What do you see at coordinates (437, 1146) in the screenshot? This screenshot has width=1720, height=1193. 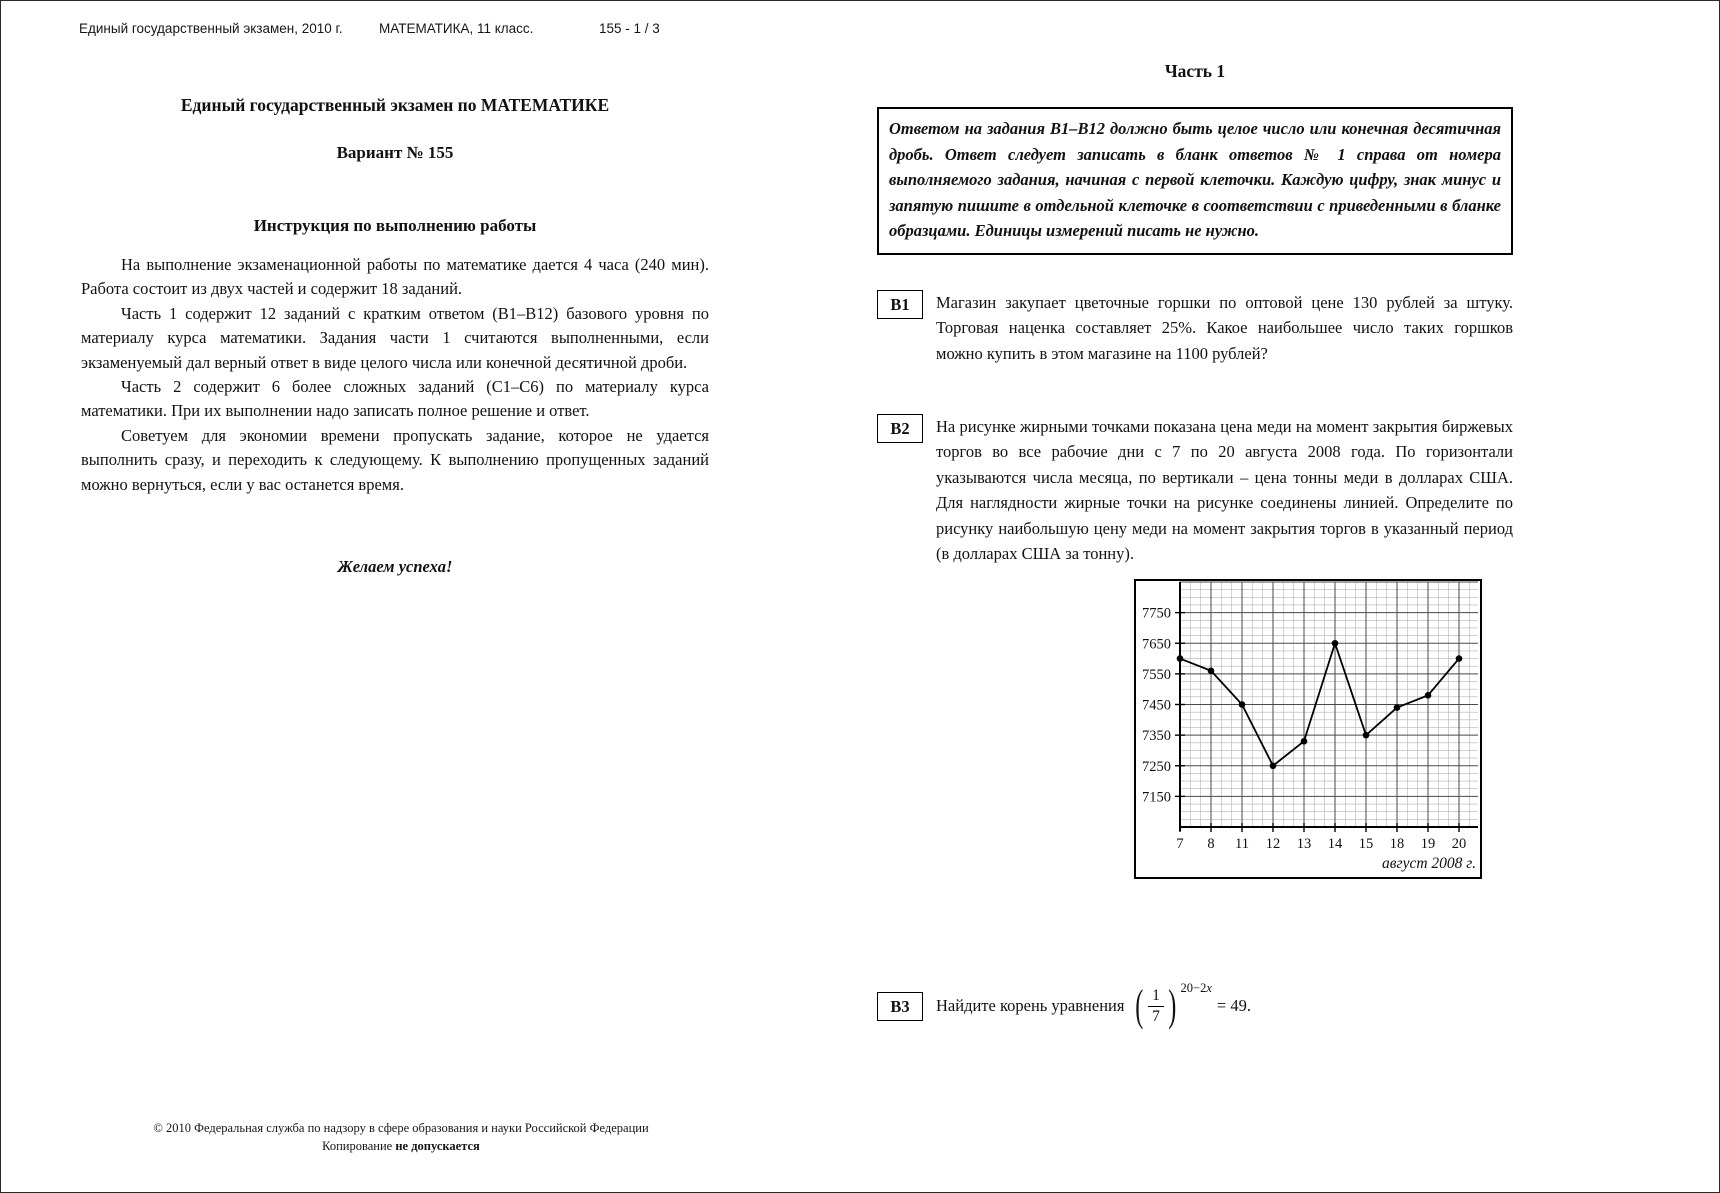 I see `footer-line2-bold: не допускается` at bounding box center [437, 1146].